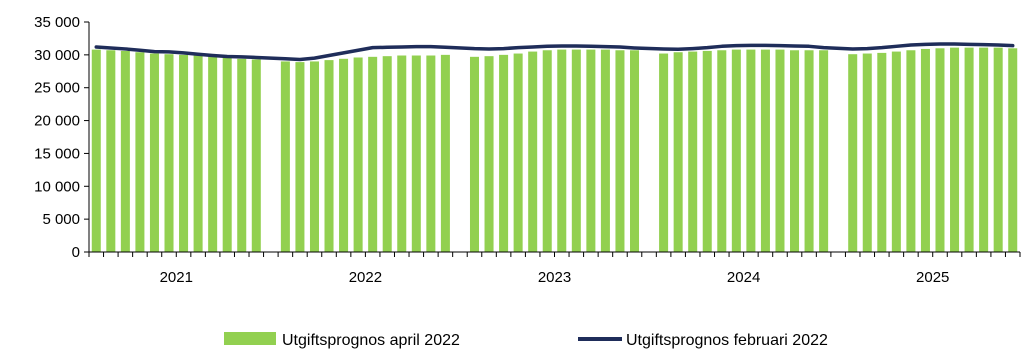 The height and width of the screenshot is (351, 1022). I want to click on x-year-label-2021: 2021, so click(176, 277).